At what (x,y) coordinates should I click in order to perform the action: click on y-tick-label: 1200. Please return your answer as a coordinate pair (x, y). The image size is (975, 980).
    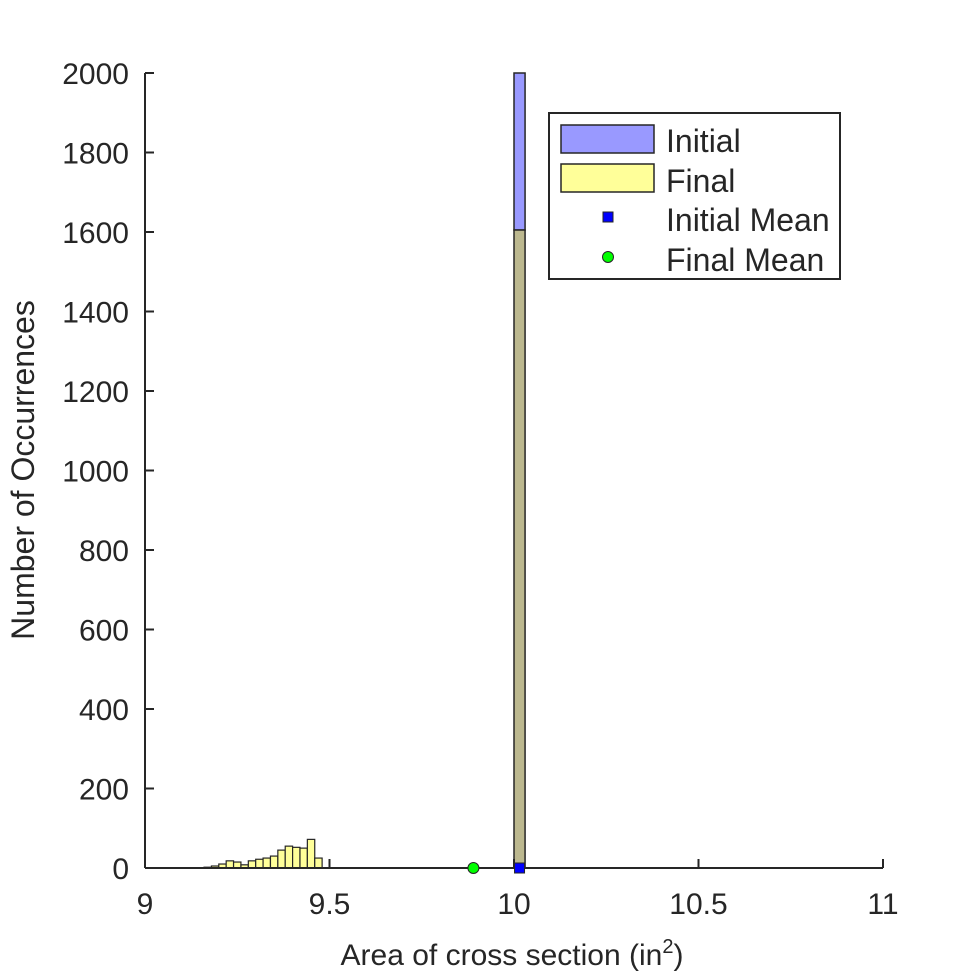
    Looking at the image, I should click on (95, 392).